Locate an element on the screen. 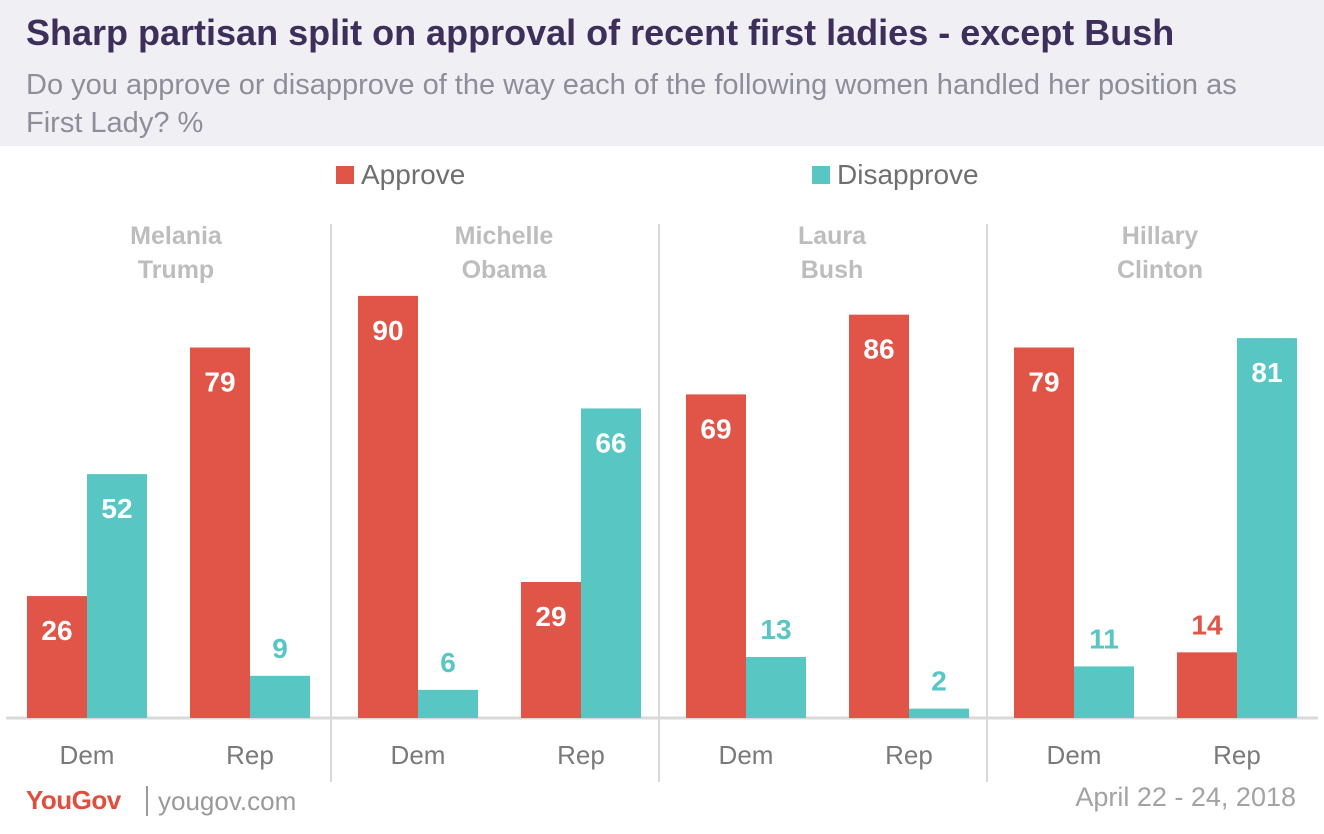 Image resolution: width=1324 pixels, height=834 pixels. panel-title: Hillary is located at coordinates (1160, 236).